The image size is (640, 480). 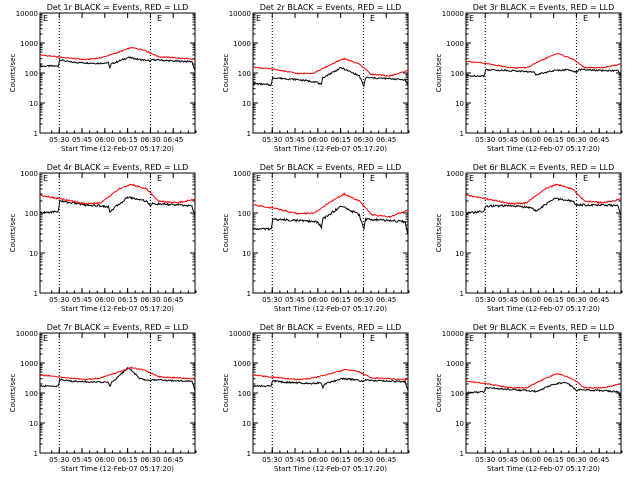 I want to click on chart-title: Det 2r BLACK = Events, RED = LLD, so click(x=331, y=7).